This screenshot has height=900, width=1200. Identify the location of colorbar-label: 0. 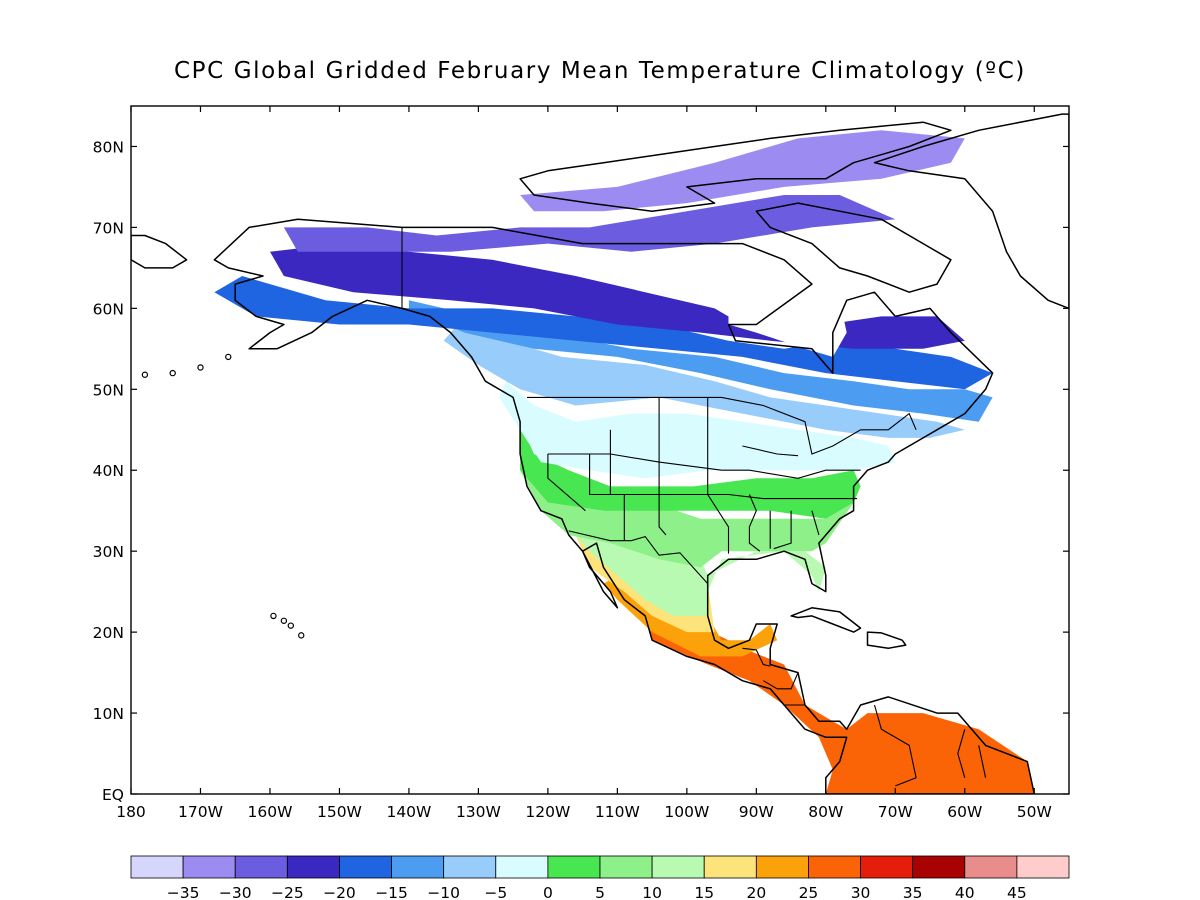
(548, 892).